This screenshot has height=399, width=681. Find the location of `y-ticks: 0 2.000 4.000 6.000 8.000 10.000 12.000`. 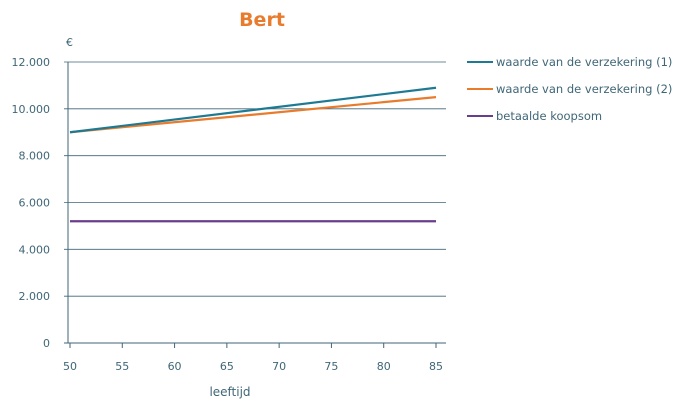

y-ticks: 0 2.000 4.000 6.000 8.000 10.000 12.000 is located at coordinates (31, 203).